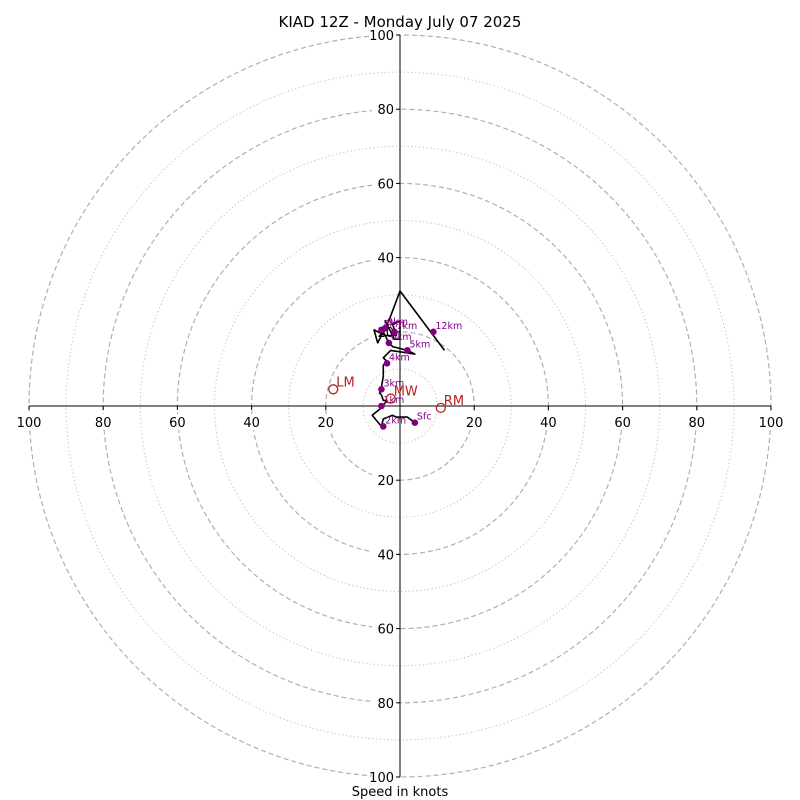  I want to click on height-marker-label: 2km, so click(395, 420).